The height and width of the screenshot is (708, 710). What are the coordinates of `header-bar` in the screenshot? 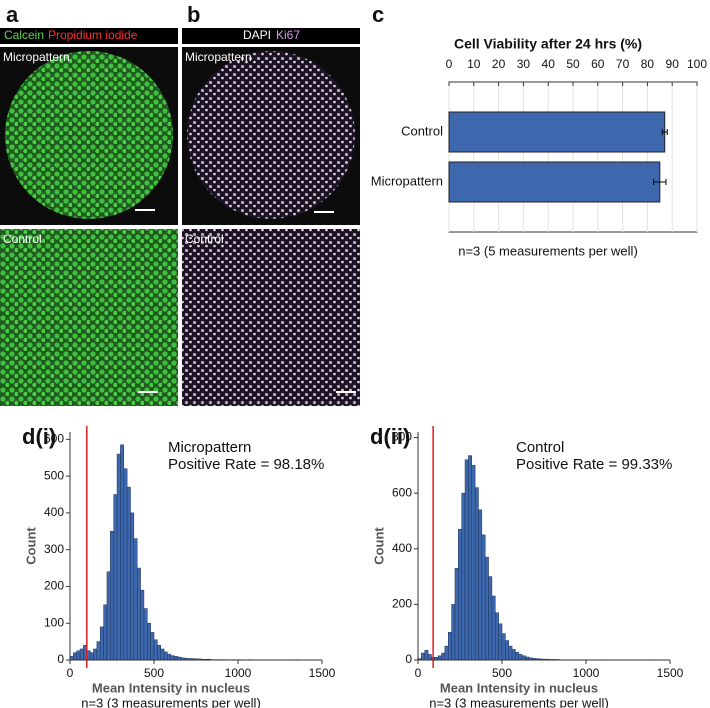 It's located at (89, 36).